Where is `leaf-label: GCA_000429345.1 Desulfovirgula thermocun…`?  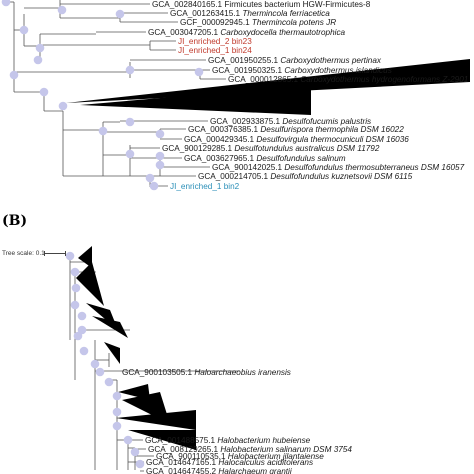 leaf-label: GCA_000429345.1 Desulfovirgula thermocun… is located at coordinates (296, 139).